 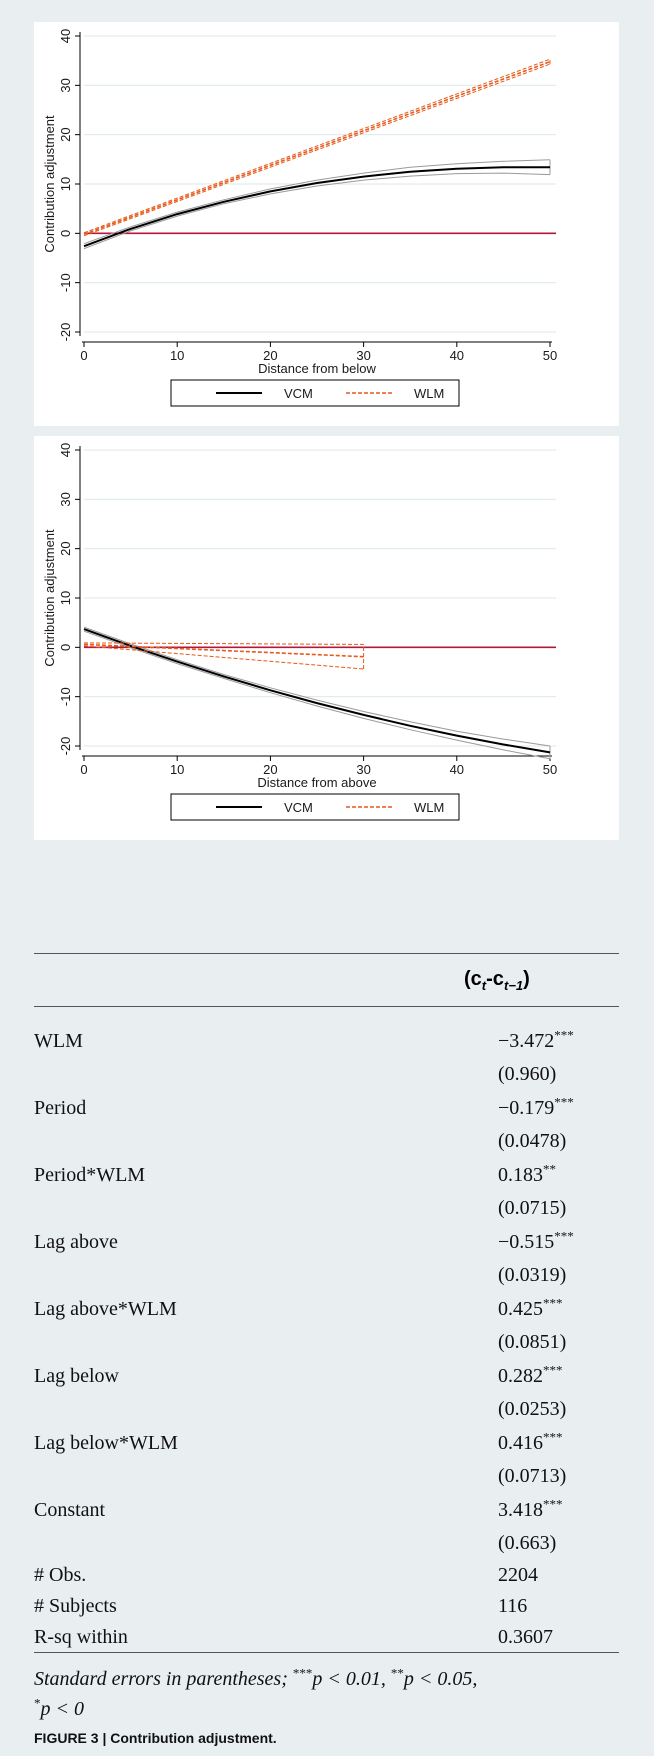 What do you see at coordinates (155, 1738) in the screenshot?
I see `figure-caption: FIGURE 3 | Contribution adjustment.` at bounding box center [155, 1738].